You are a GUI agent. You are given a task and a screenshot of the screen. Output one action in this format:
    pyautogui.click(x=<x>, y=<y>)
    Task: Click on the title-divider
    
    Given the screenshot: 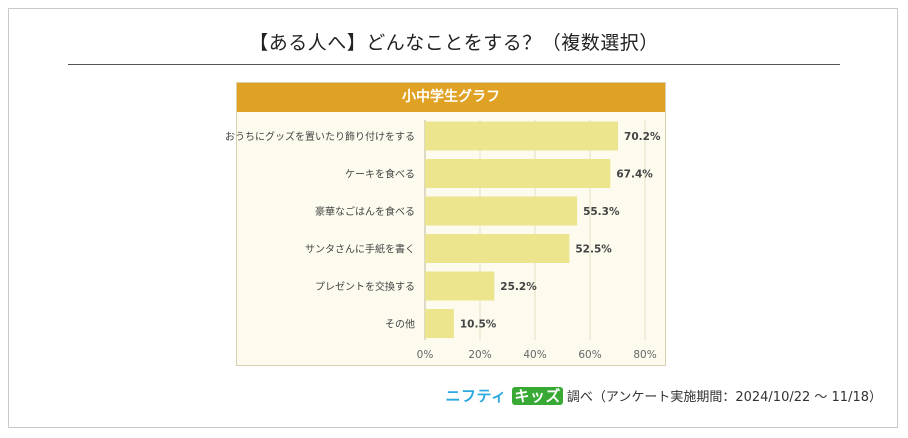 What is the action you would take?
    pyautogui.click(x=454, y=64)
    